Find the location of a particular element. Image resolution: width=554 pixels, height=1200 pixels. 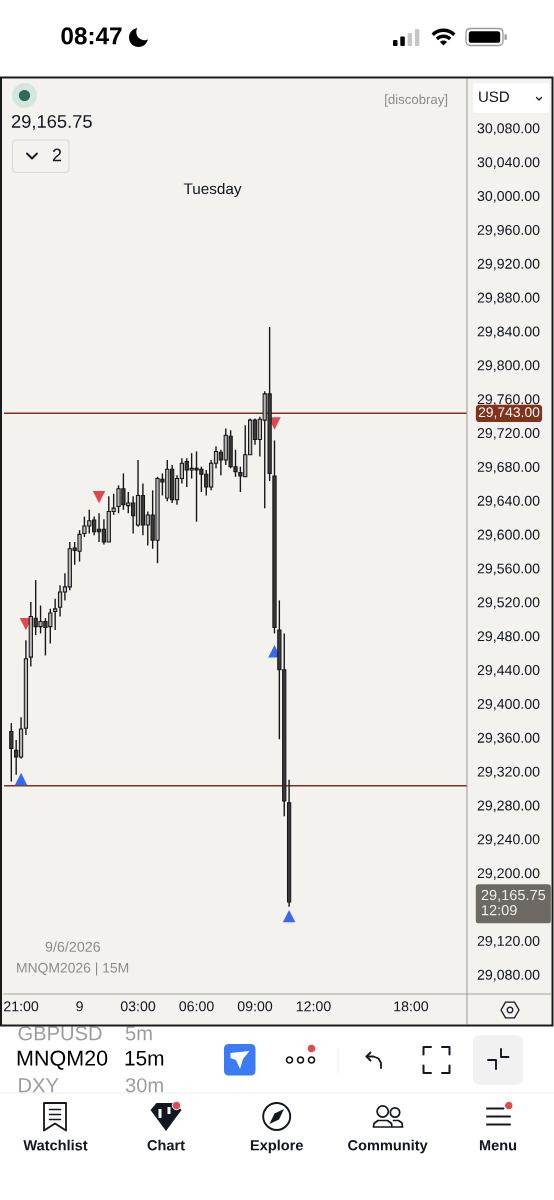

y-tick-label: 29,520.00 is located at coordinates (508, 603).